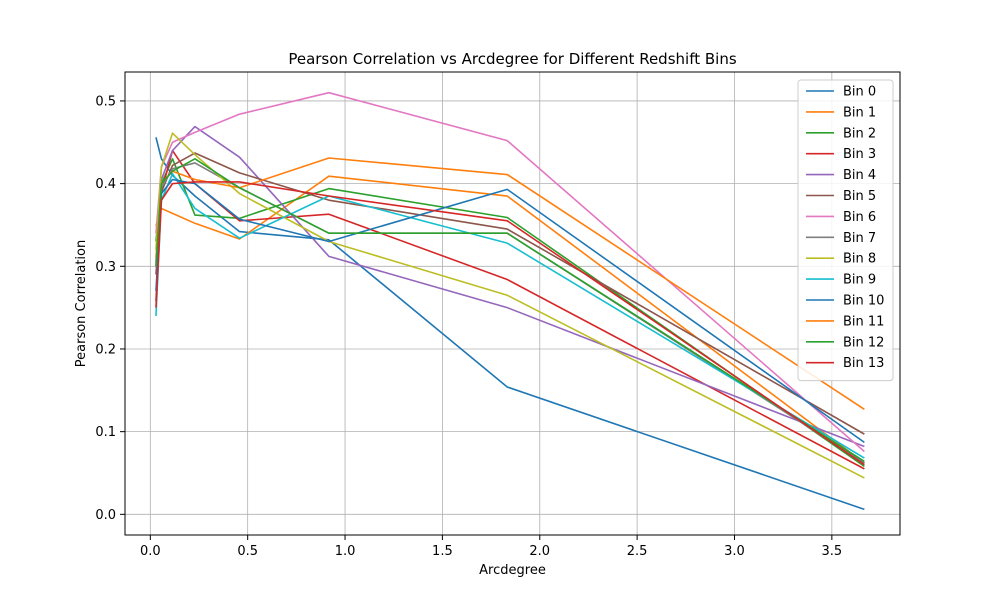 The height and width of the screenshot is (600, 1000). I want to click on x-axis-label: Arcdegree, so click(512, 570).